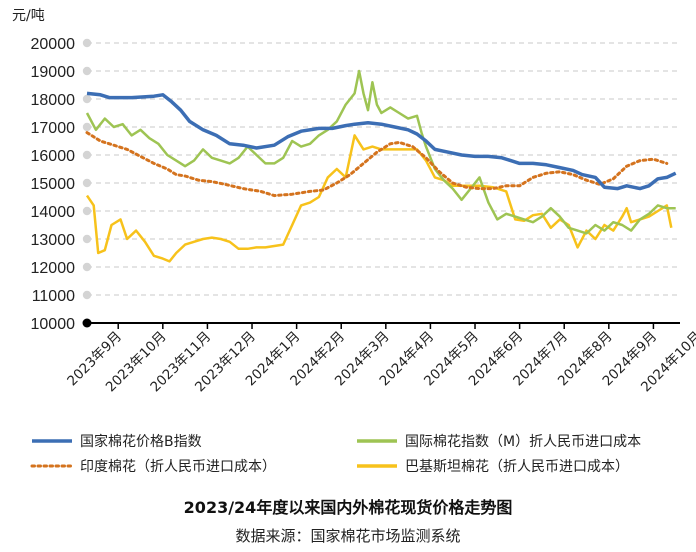 This screenshot has width=696, height=552. What do you see at coordinates (348, 507) in the screenshot?
I see `chart-title: 2023/24年度以来国内外棉花现货价格走势图` at bounding box center [348, 507].